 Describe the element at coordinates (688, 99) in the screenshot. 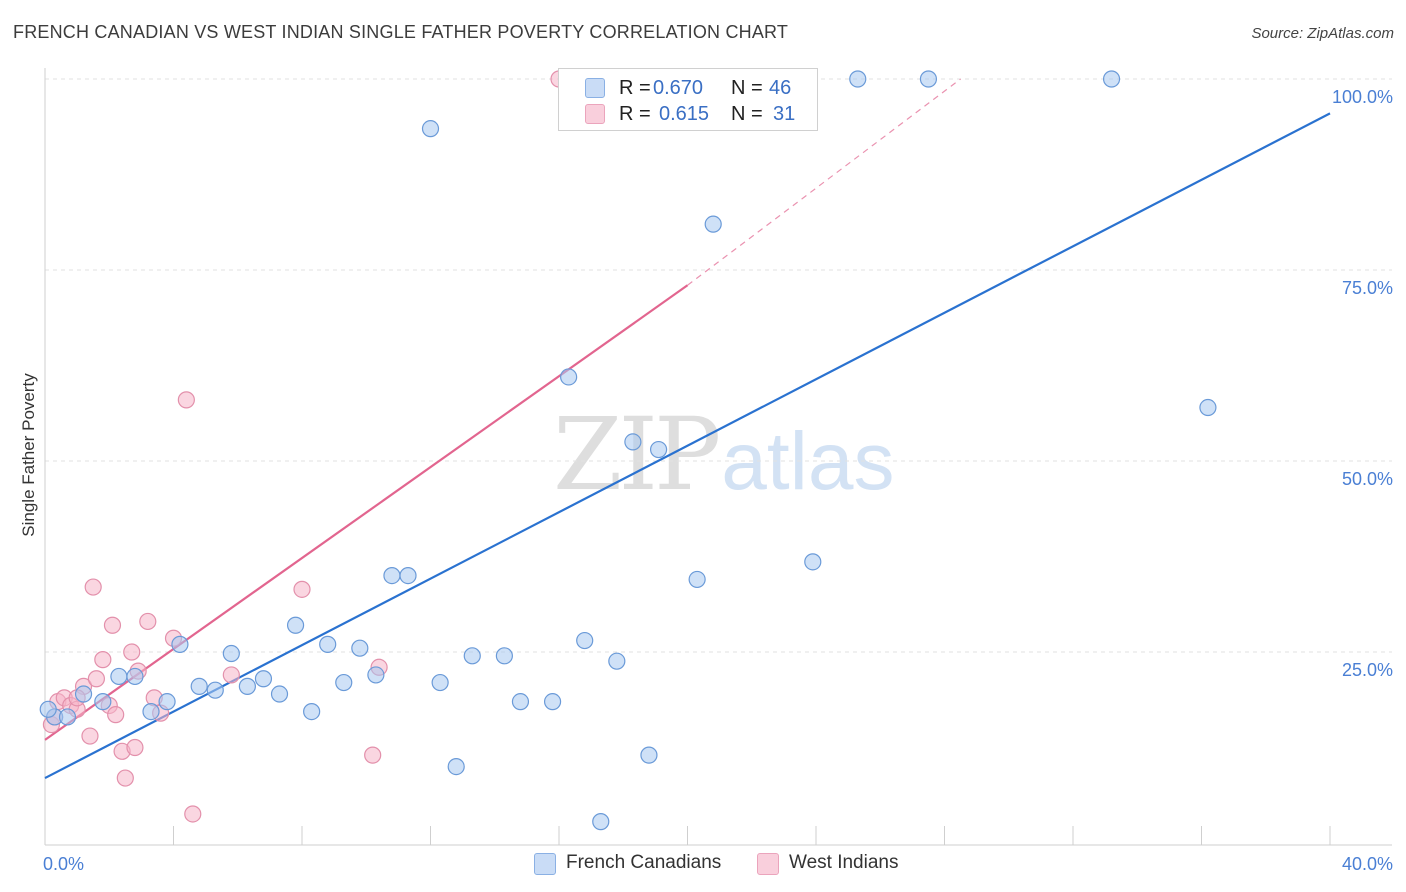

I see `correlation-legend: R = 0.670 N = 46 R = 0.615 N = 31` at that location.